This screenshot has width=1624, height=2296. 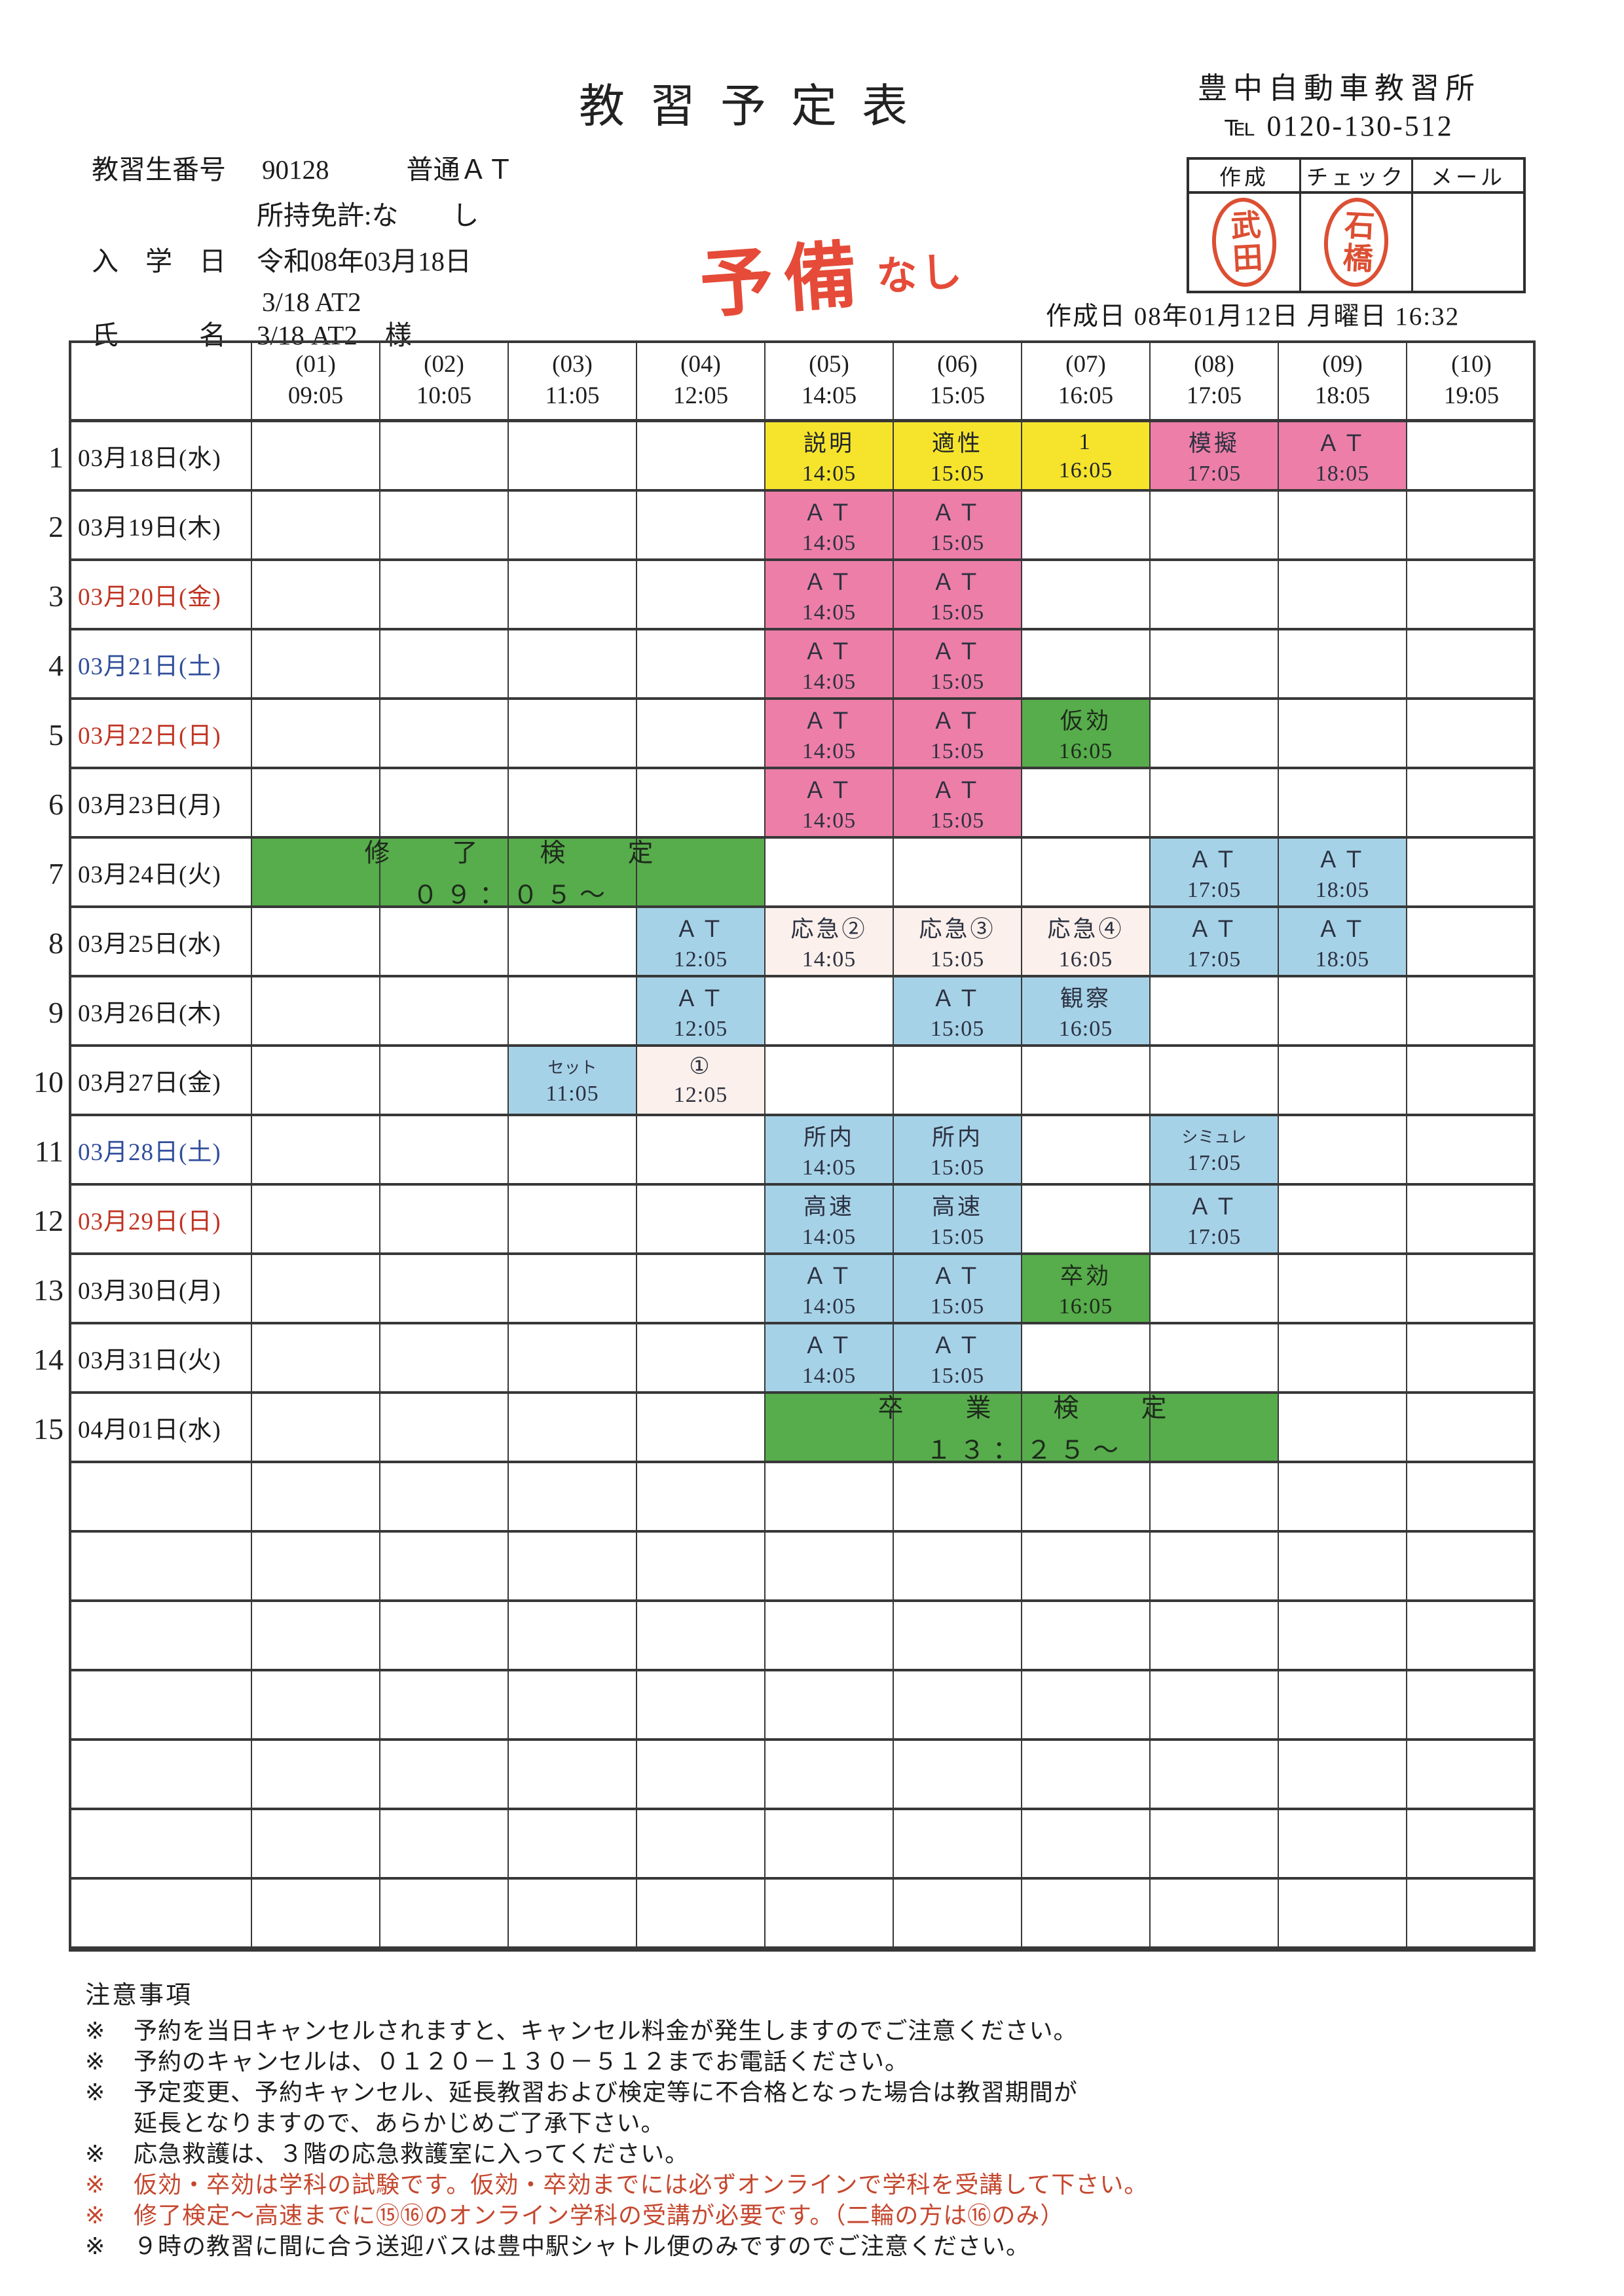 What do you see at coordinates (56, 943) in the screenshot?
I see `row-number: 8` at bounding box center [56, 943].